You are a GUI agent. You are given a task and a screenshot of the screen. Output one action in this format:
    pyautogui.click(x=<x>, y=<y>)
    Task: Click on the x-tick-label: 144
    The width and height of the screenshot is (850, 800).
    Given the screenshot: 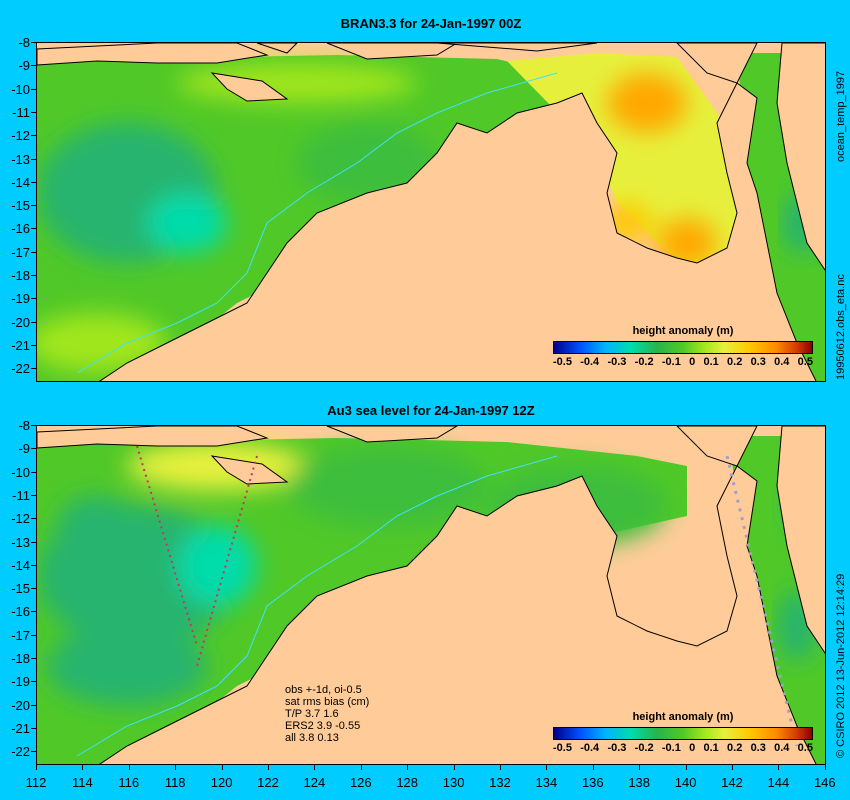 What is the action you would take?
    pyautogui.click(x=778, y=777)
    